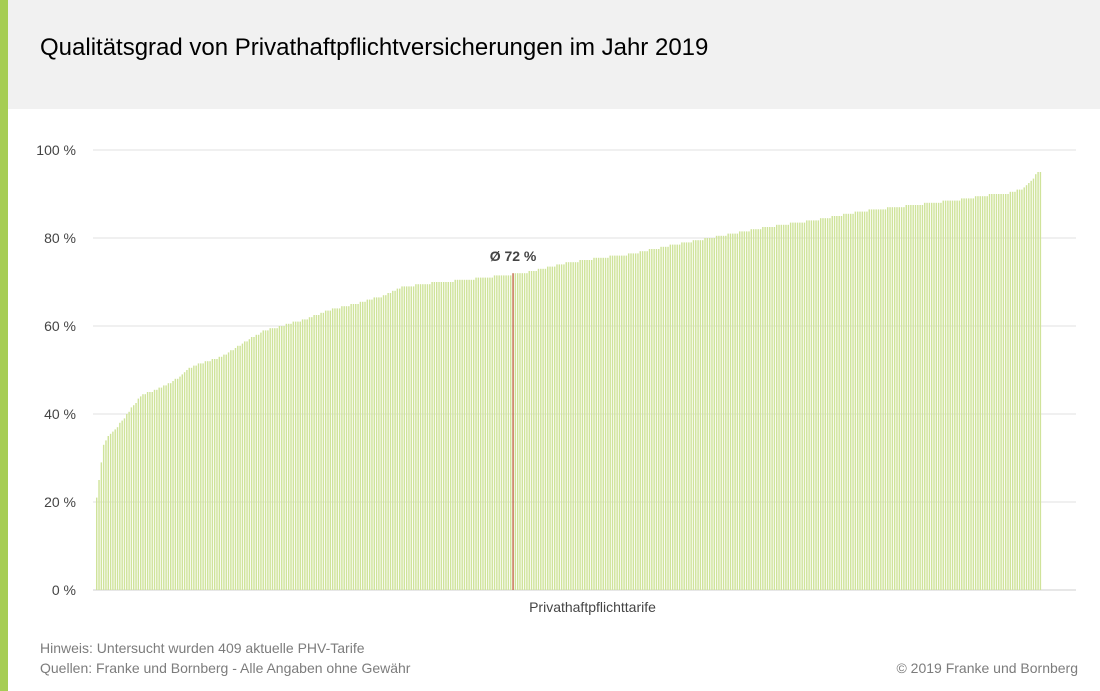 The image size is (1100, 691). What do you see at coordinates (60, 414) in the screenshot?
I see `y-tick-label: 40 %` at bounding box center [60, 414].